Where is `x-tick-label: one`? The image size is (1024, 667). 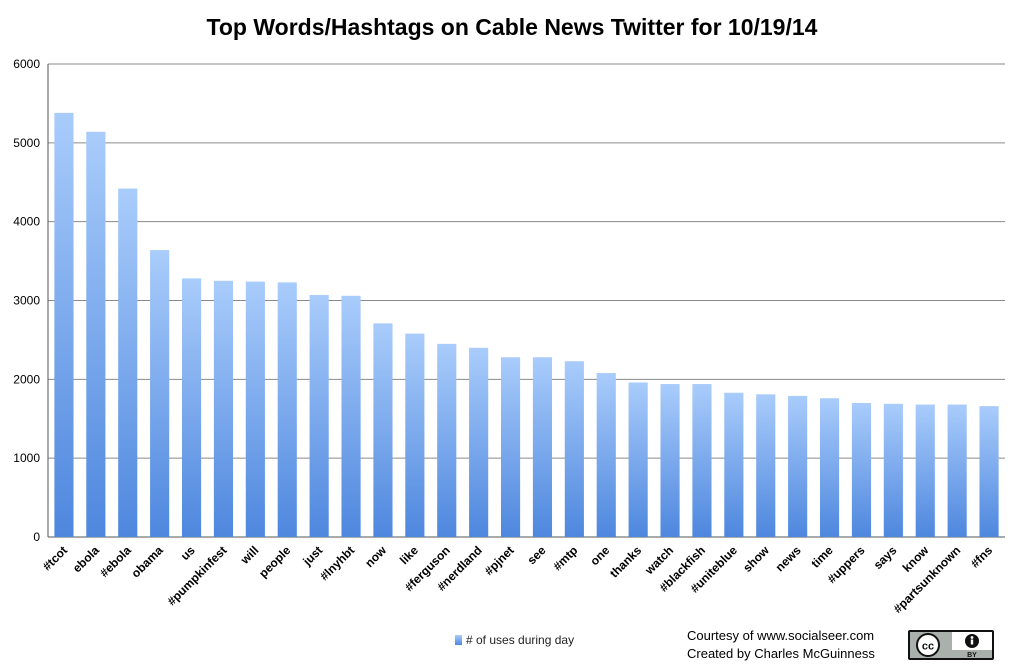
x-tick-label: one is located at coordinates (599, 555).